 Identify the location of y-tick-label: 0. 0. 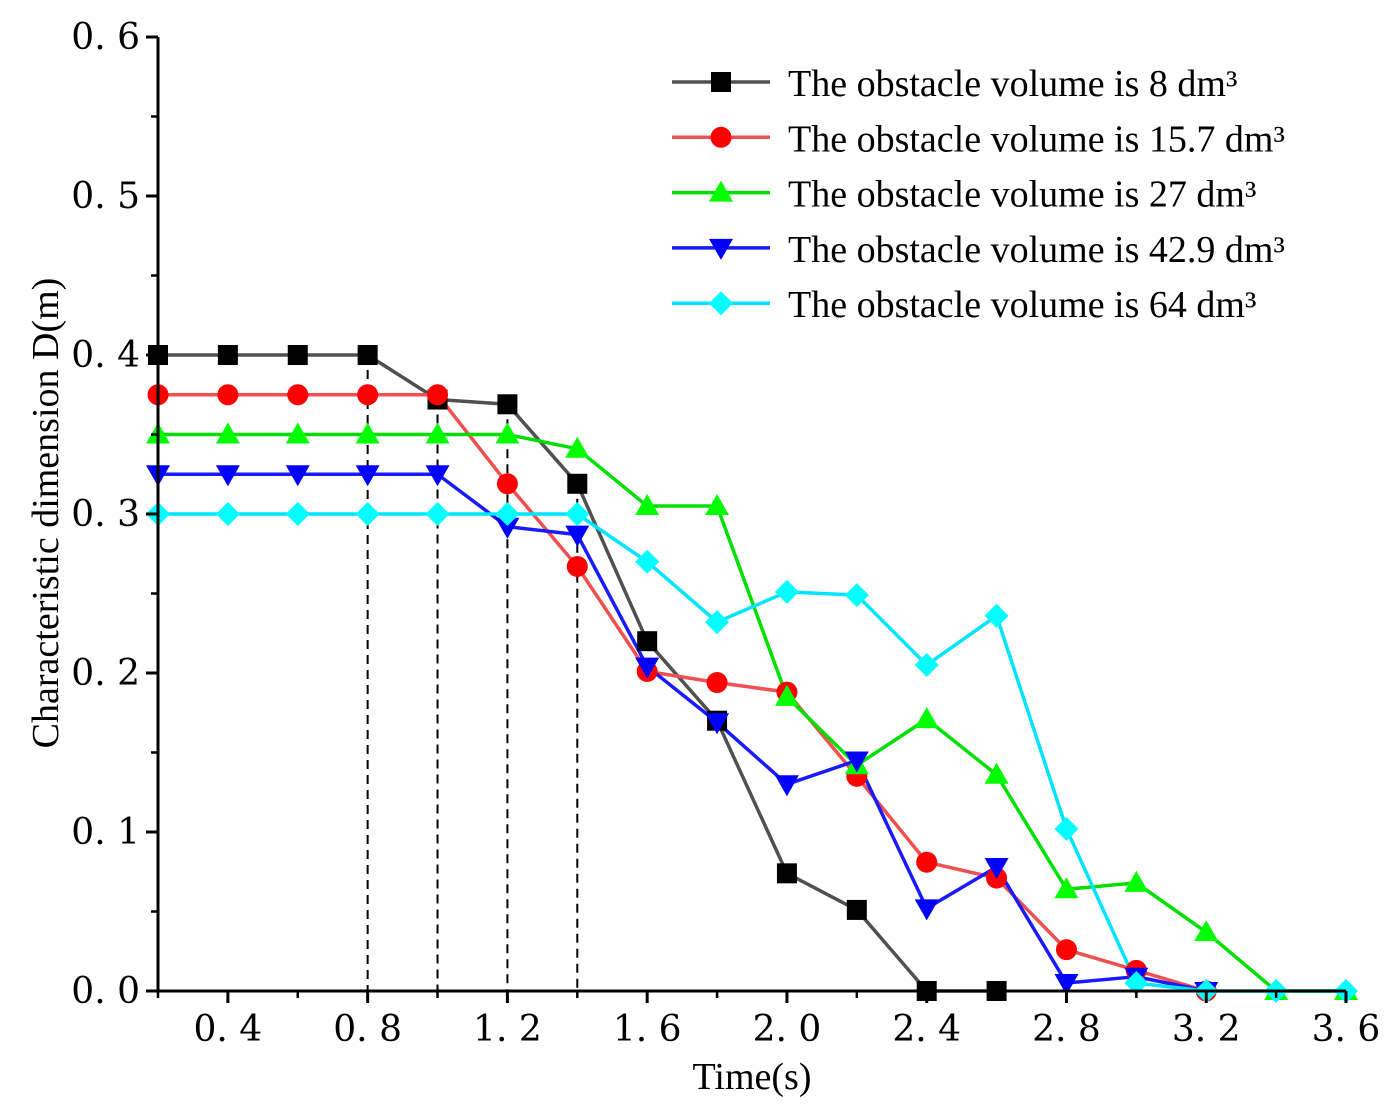
(105, 991).